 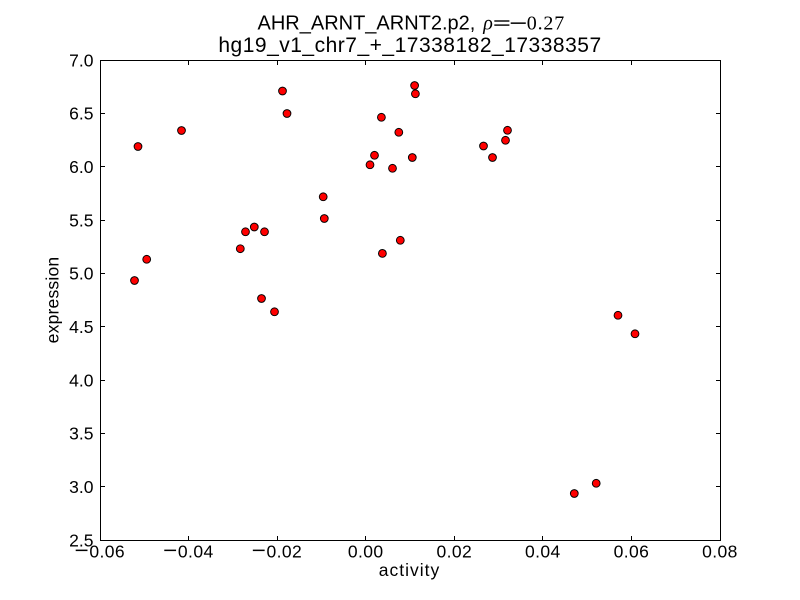 I want to click on svg-text: 0.00, so click(x=366, y=552).